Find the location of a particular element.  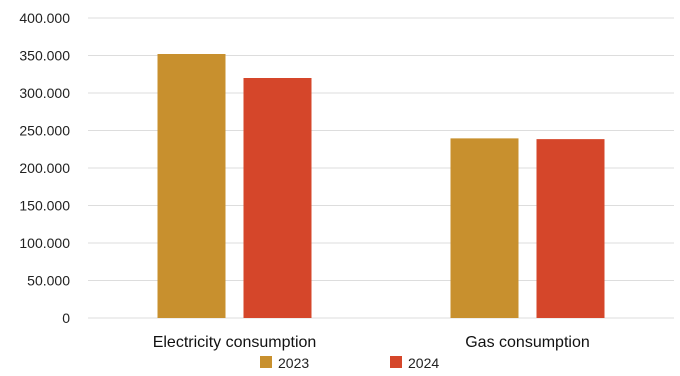

y-tick-label: 100.000 is located at coordinates (44, 243).